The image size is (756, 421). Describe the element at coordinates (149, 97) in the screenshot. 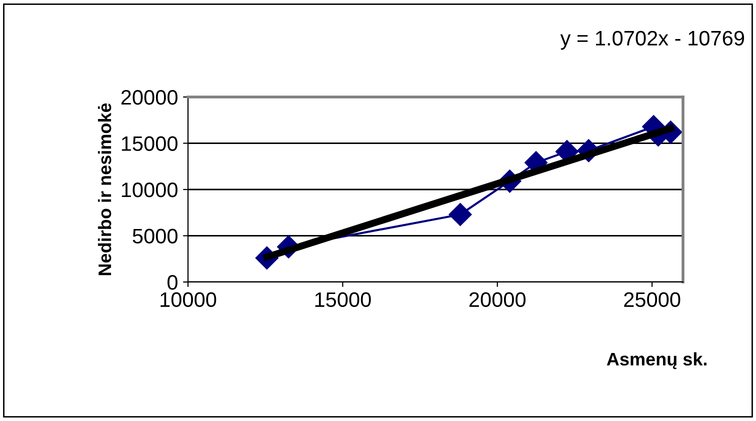

I see `y-tick-label: 20000` at that location.